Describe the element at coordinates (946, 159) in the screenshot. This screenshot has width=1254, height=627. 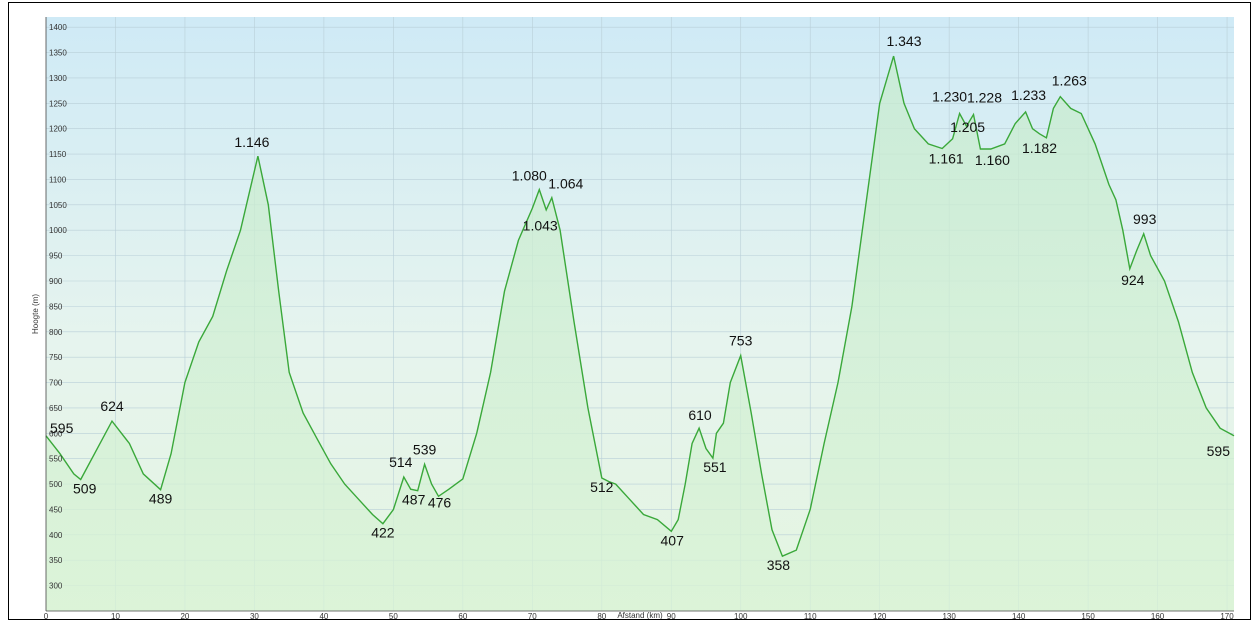
I see `elevation-label: 1.161` at that location.